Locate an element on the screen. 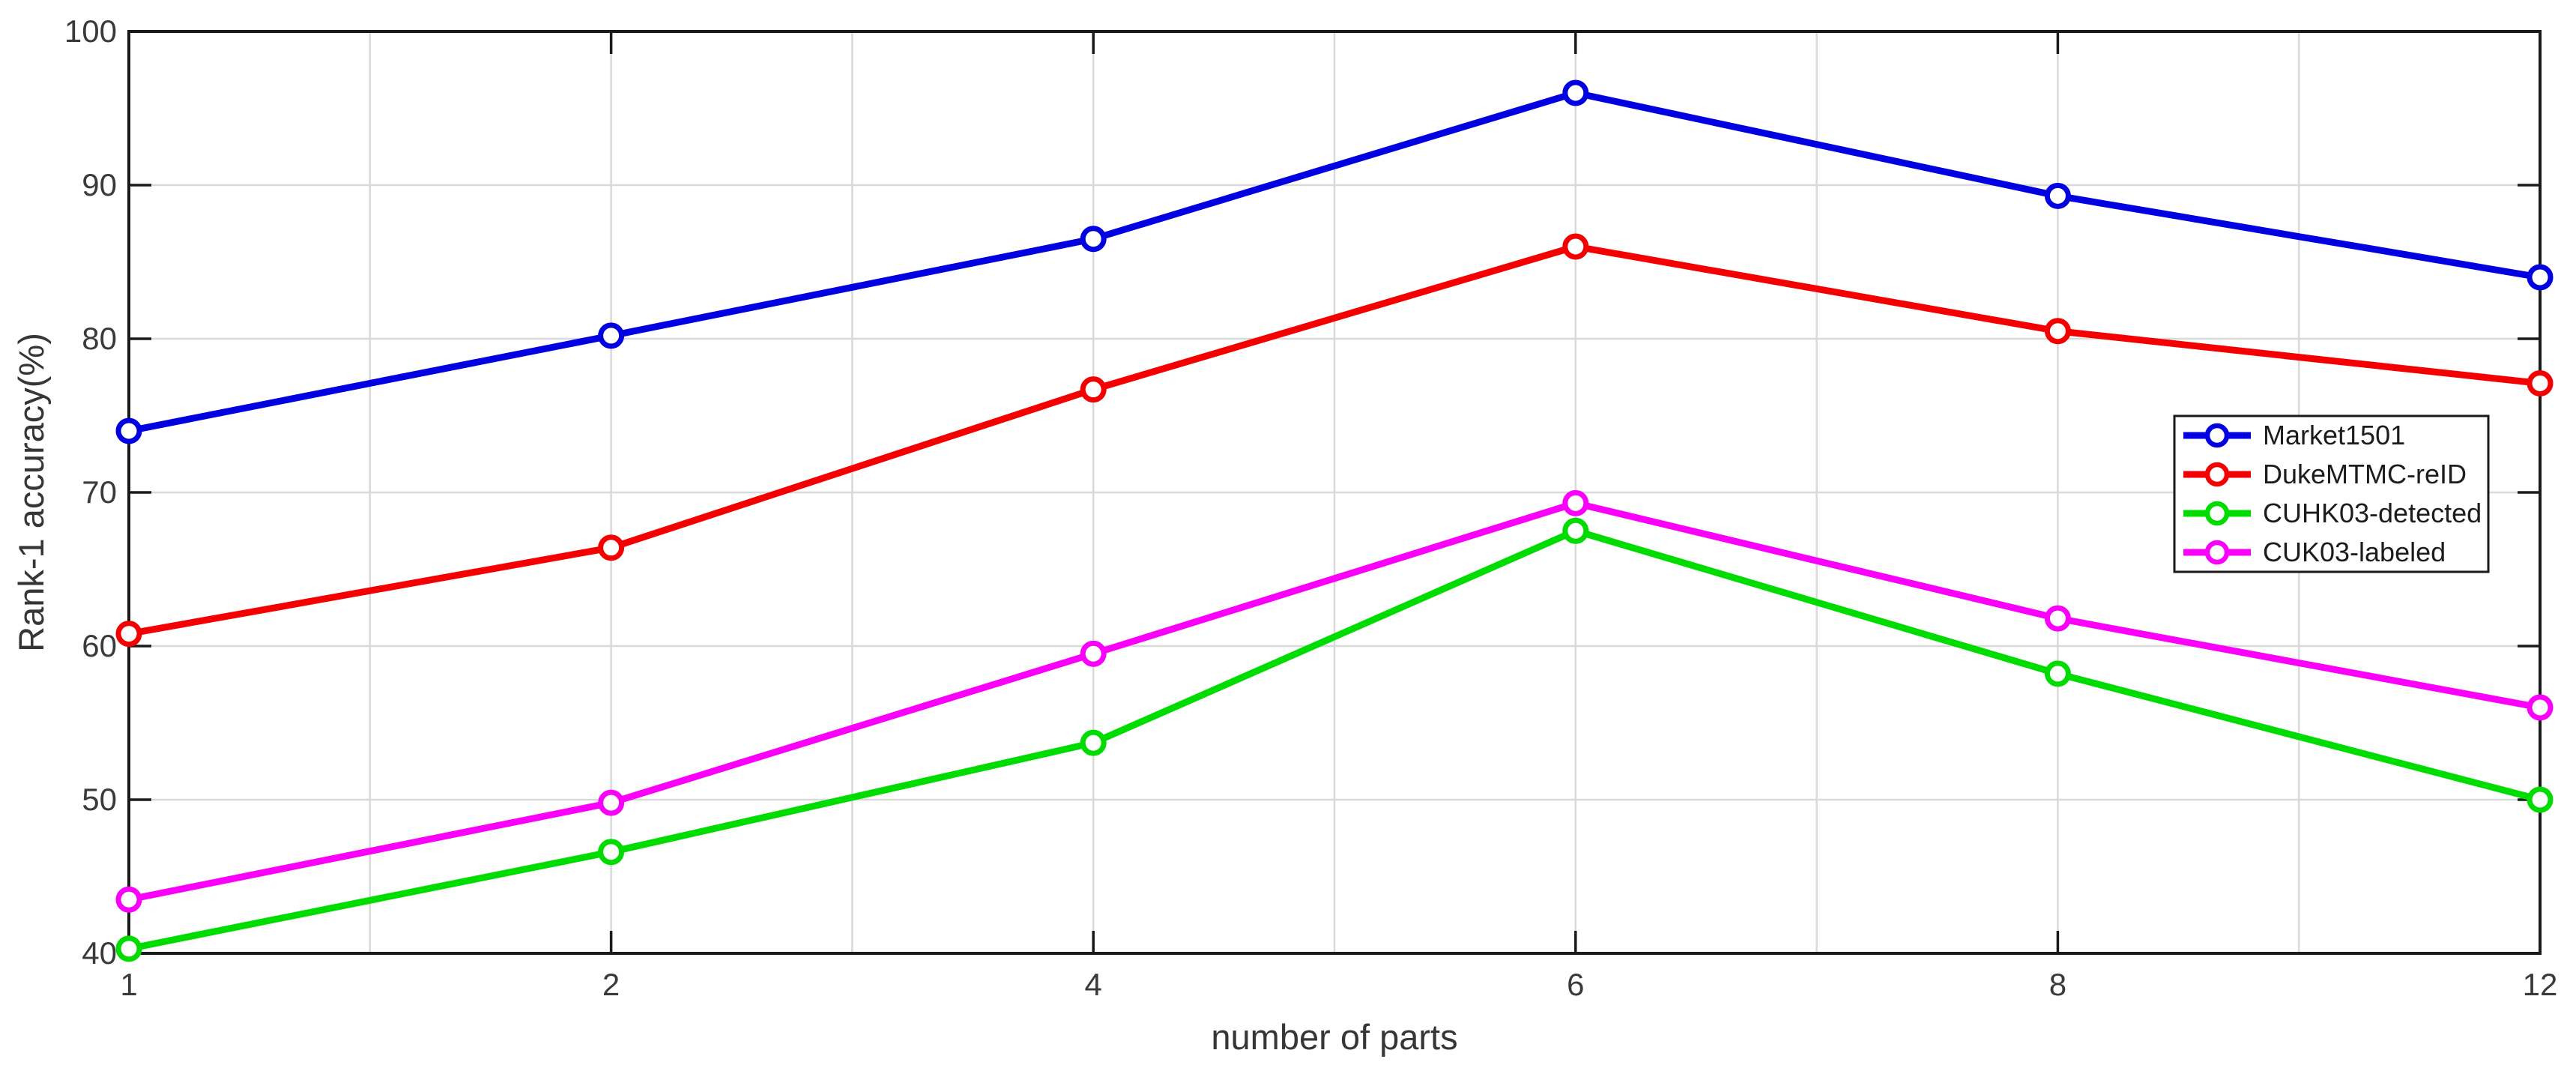  legend-entry-label: CUHK03-detected is located at coordinates (2372, 513).